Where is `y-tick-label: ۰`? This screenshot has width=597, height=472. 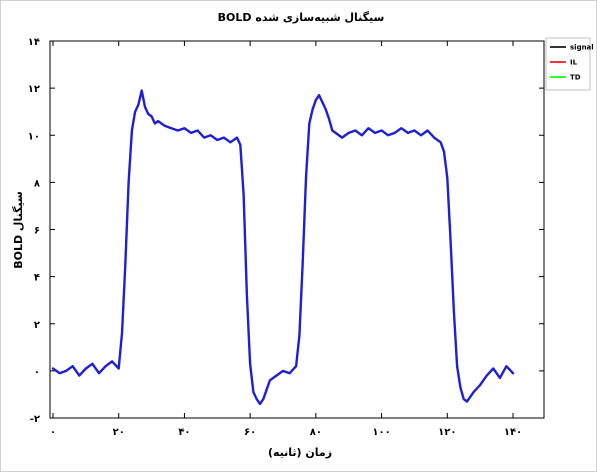 y-tick-label: ۰ is located at coordinates (37, 372).